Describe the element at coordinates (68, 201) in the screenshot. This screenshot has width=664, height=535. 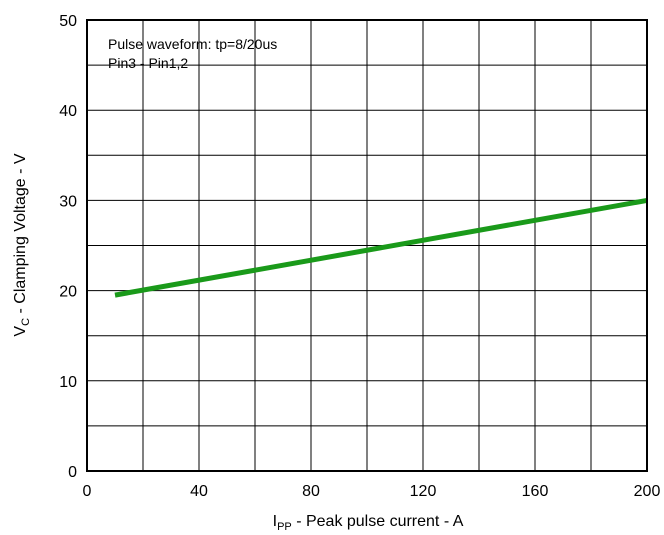
I see `y-tick-label: 30` at that location.